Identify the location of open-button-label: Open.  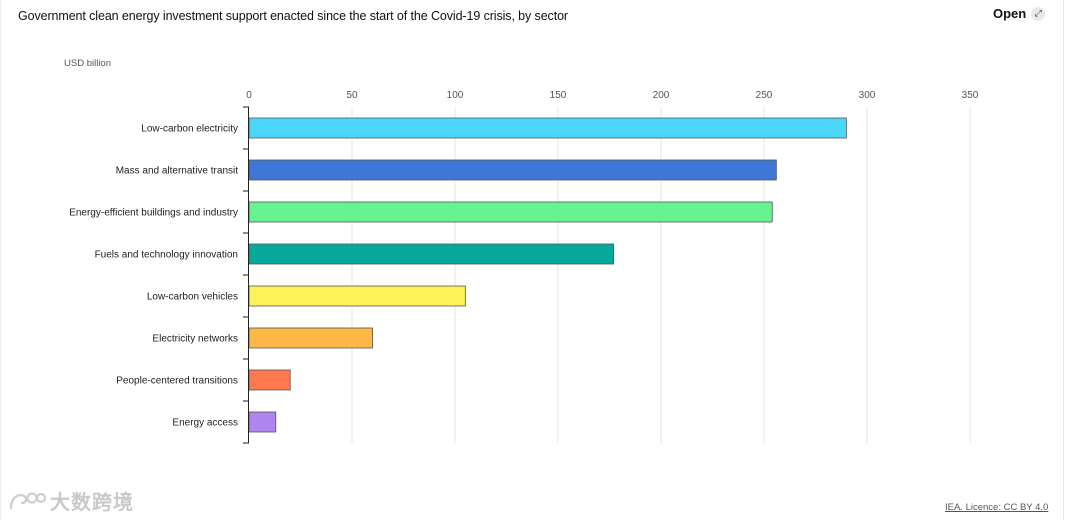
(1010, 13).